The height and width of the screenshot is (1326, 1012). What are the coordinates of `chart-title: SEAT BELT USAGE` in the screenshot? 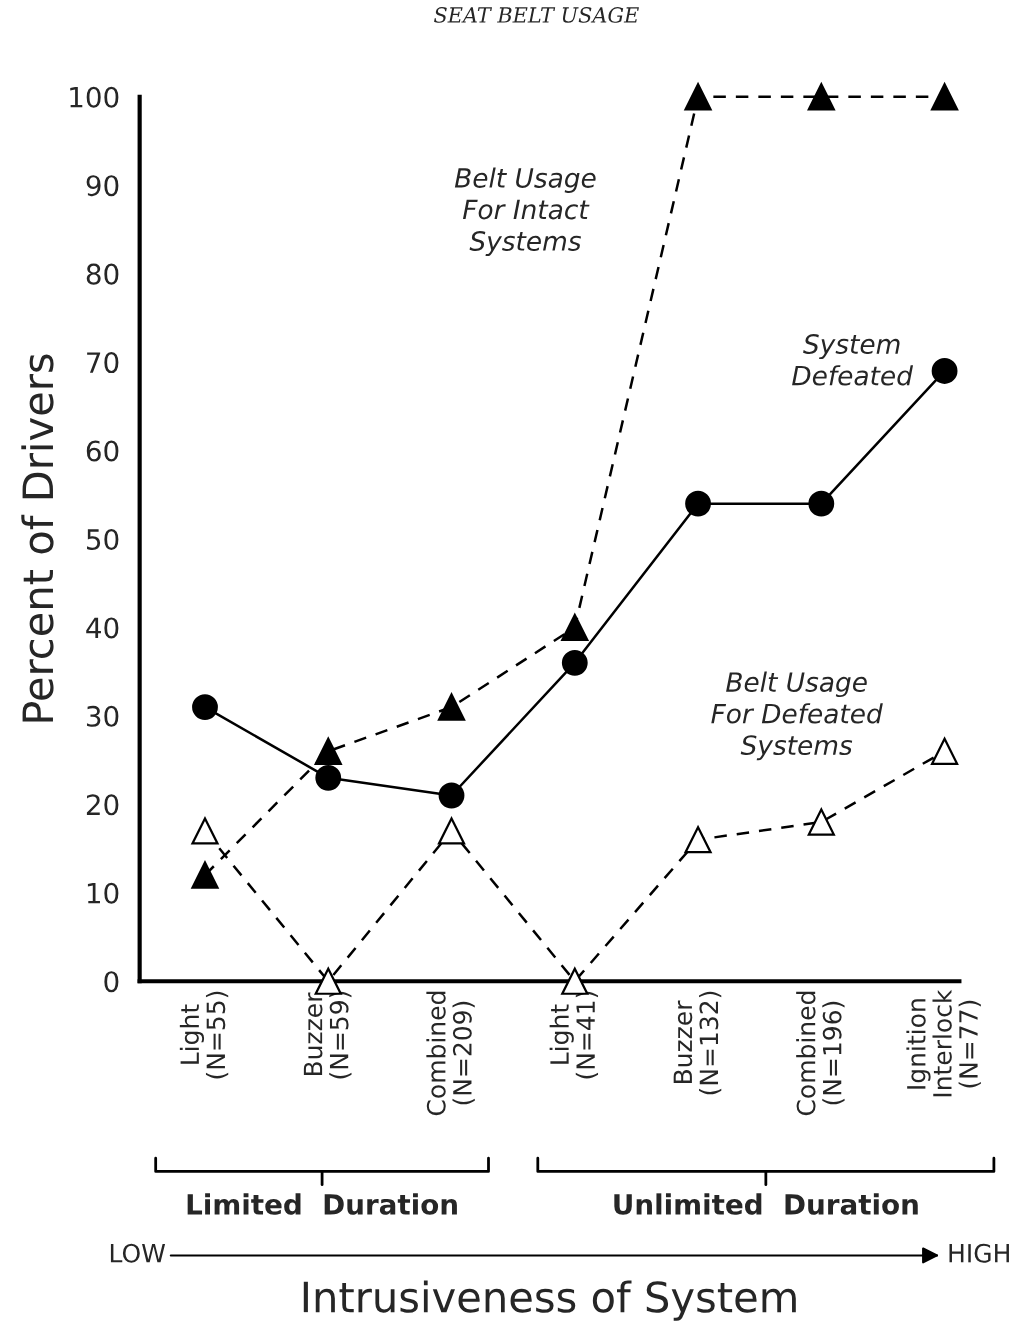 It's located at (536, 15).